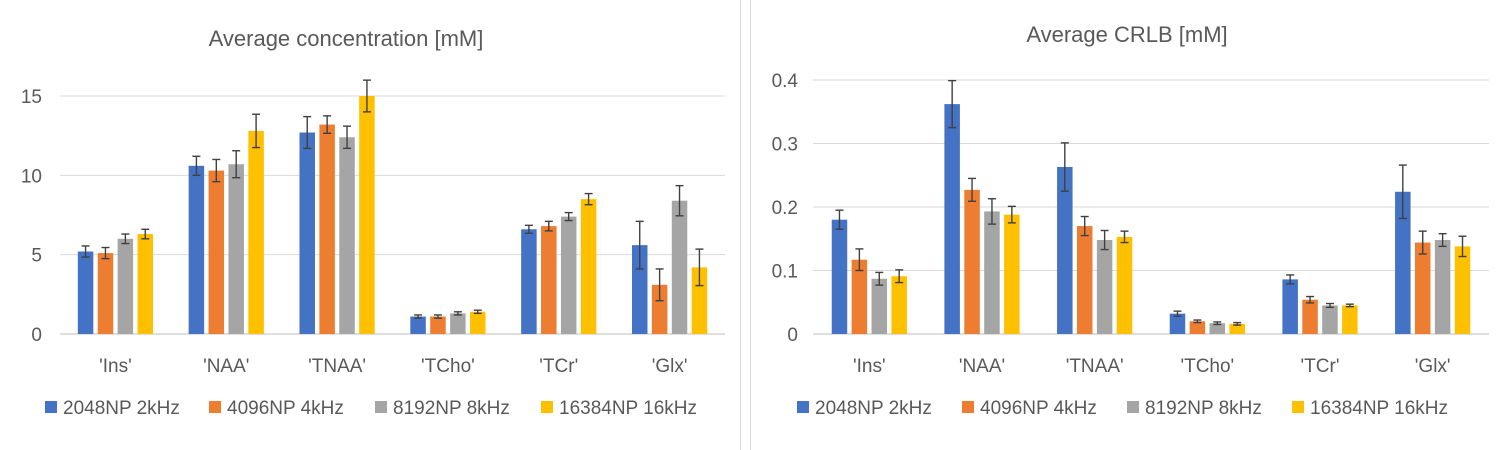 This screenshot has width=1501, height=450. I want to click on chart-title: Average concentration [mM], so click(346, 38).